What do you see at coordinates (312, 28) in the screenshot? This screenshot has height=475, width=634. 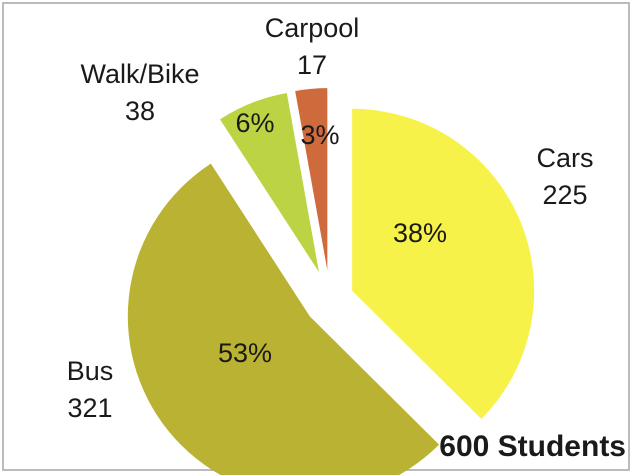 I see `slice-name: Carpool` at bounding box center [312, 28].